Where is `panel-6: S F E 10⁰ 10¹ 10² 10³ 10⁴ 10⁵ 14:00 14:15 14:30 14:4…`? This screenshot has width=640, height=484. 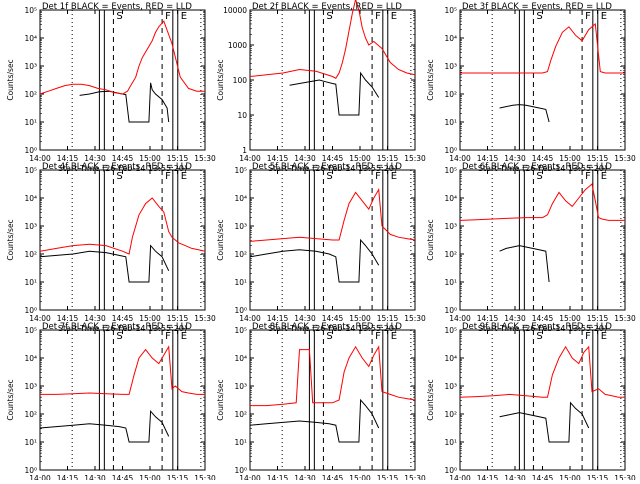 panel-6: S F E 10⁰ 10¹ 10² 10³ 10⁴ 10⁵ 14:00 14:15 14:30 14:4… is located at coordinates (531, 247).